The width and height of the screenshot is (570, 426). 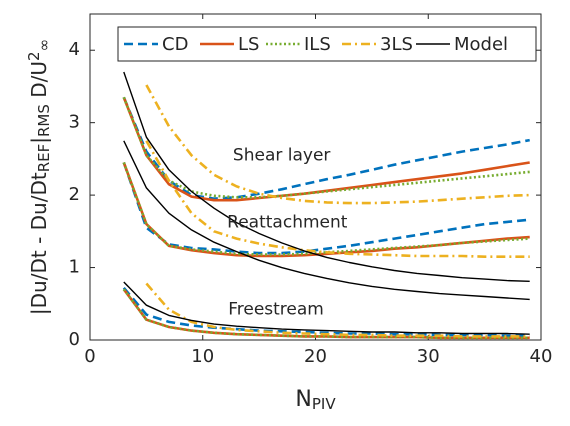 I want to click on x-axis-label-part: PIV, so click(x=324, y=404).